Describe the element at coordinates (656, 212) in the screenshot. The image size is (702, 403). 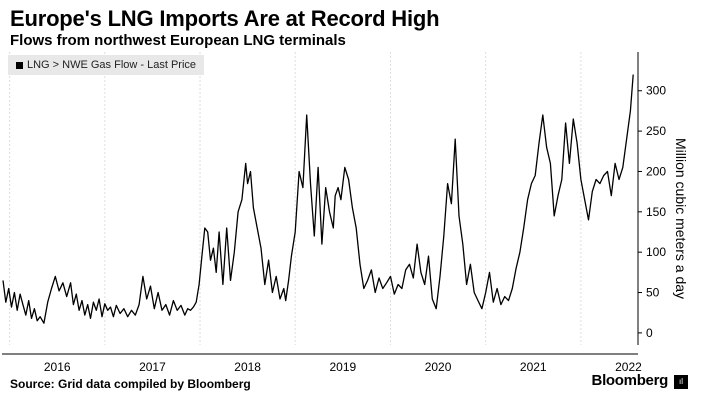
I see `y-tick-label: 150` at that location.